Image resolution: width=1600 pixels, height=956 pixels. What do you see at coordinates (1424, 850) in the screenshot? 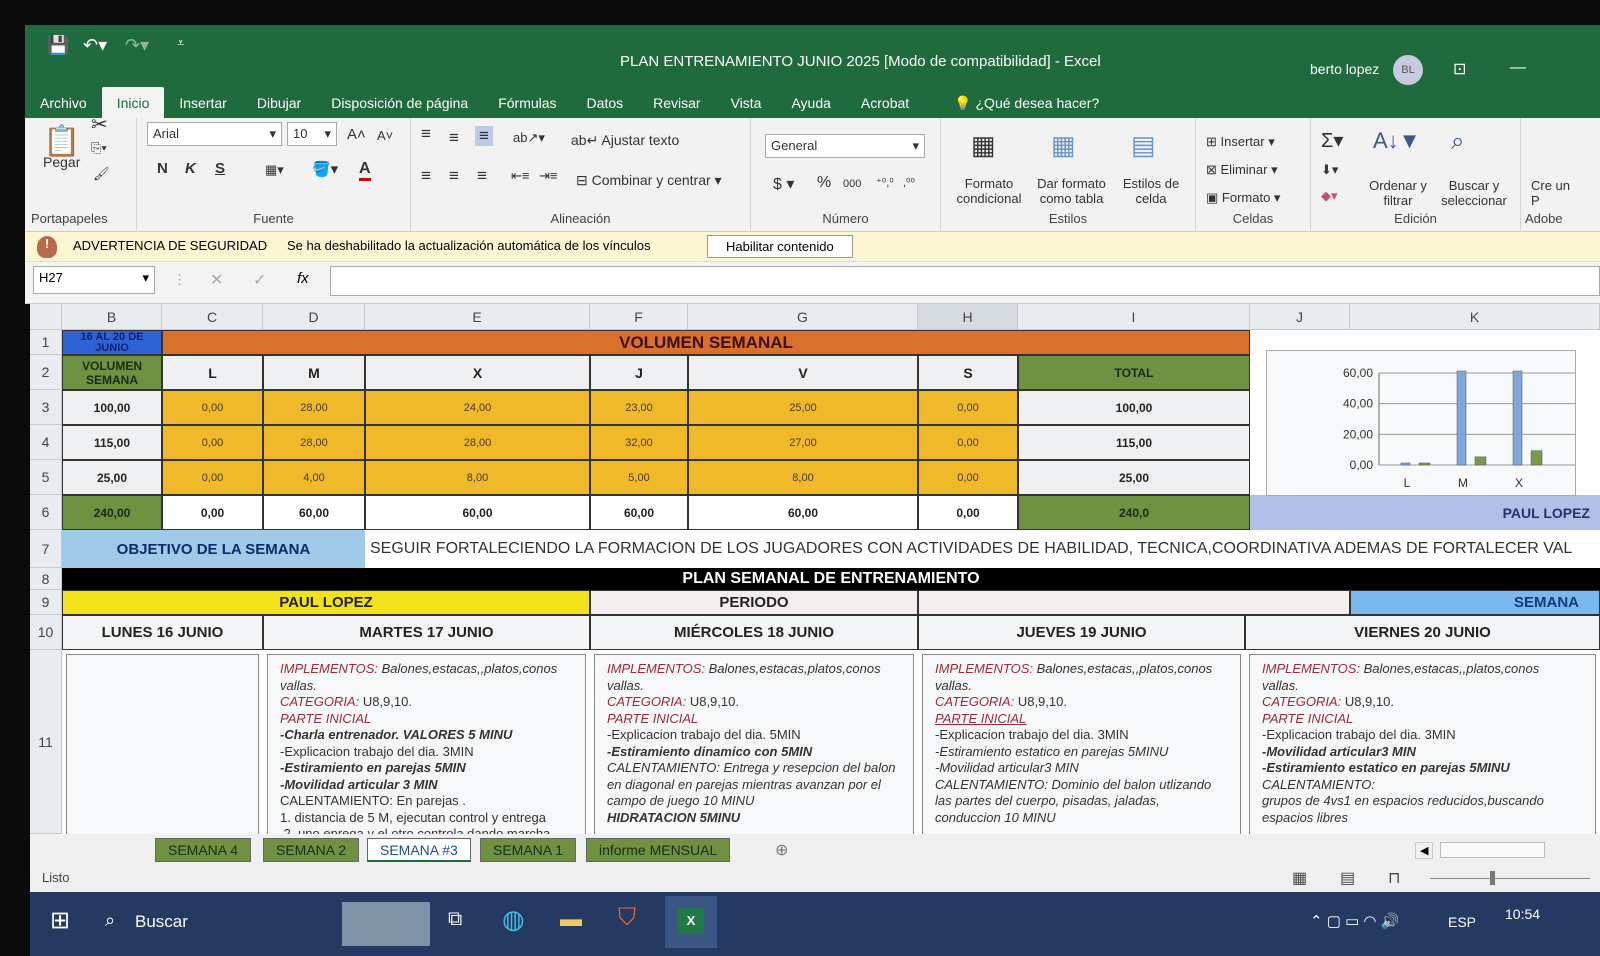
I see `scroll-left-icon: ◀` at bounding box center [1424, 850].